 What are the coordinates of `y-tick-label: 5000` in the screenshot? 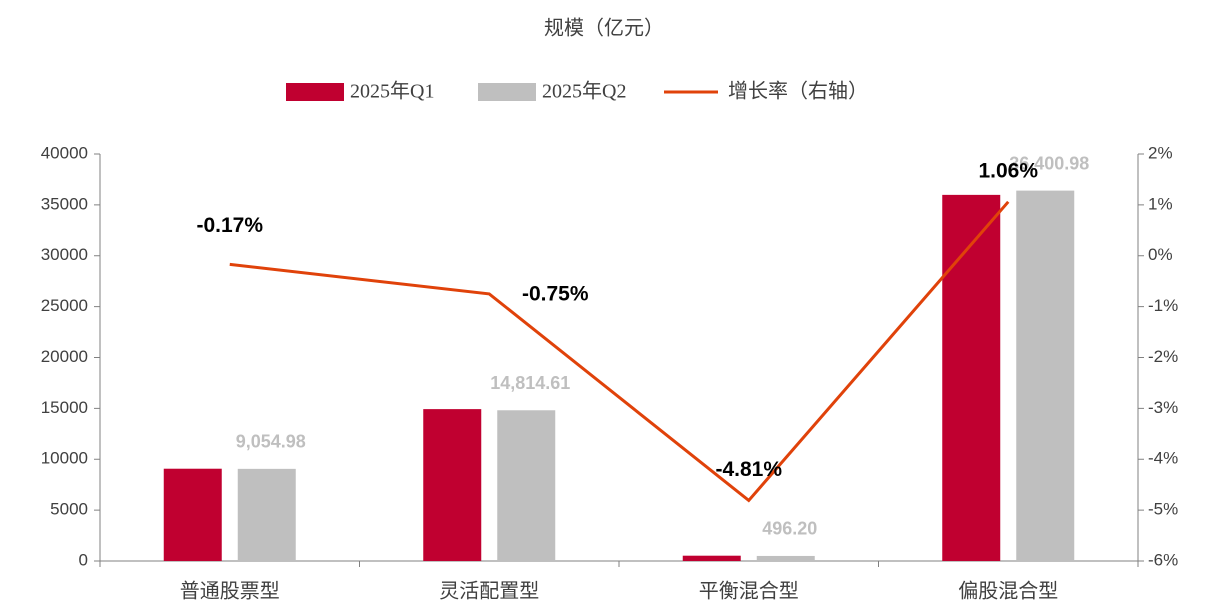 It's located at (69, 509).